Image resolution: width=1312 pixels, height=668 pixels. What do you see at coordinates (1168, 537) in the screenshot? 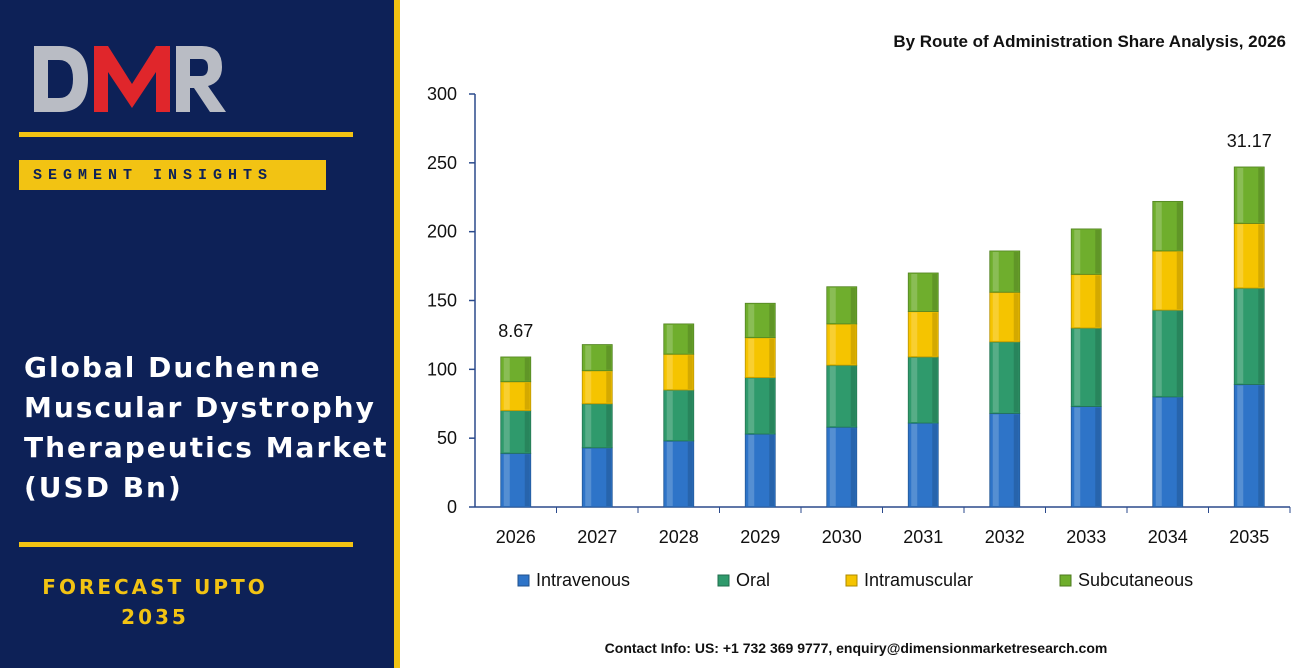
I see `x-tick-label: 2034` at bounding box center [1168, 537].